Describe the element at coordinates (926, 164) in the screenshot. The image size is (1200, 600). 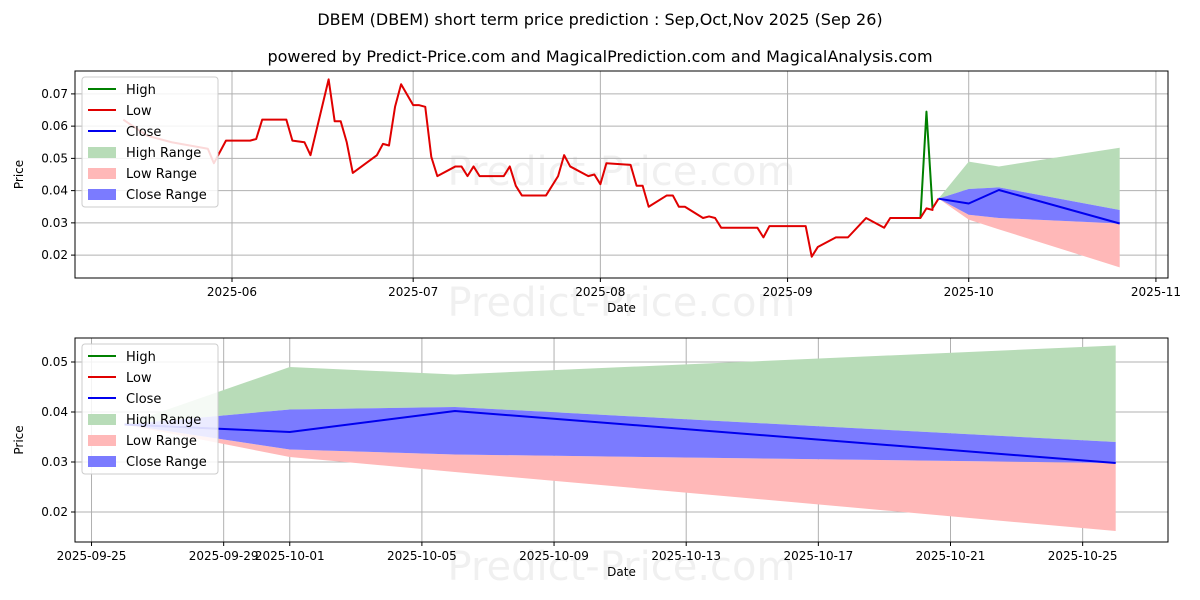
I see `high-line` at that location.